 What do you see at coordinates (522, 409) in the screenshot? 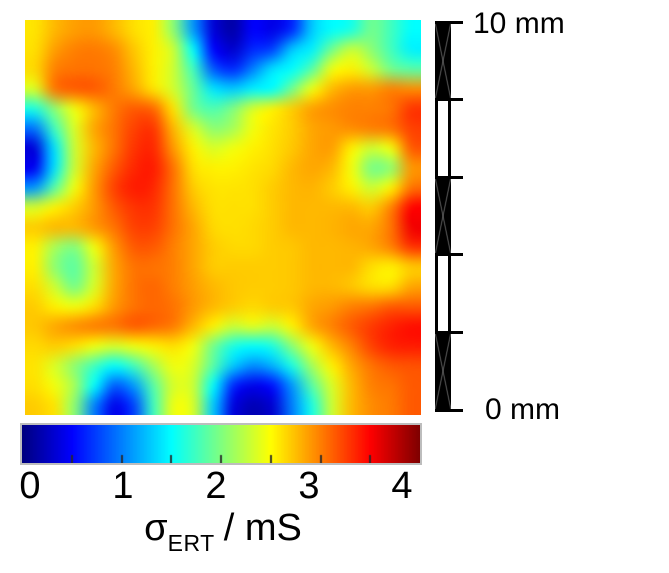
I see `scale-bar-min-label: 0 mm` at bounding box center [522, 409].